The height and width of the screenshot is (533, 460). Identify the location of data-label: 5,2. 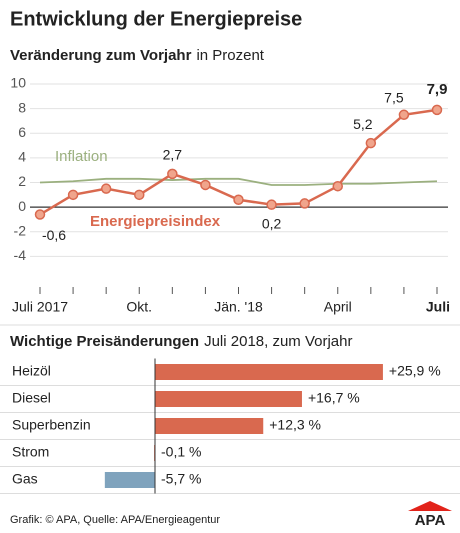
(363, 124).